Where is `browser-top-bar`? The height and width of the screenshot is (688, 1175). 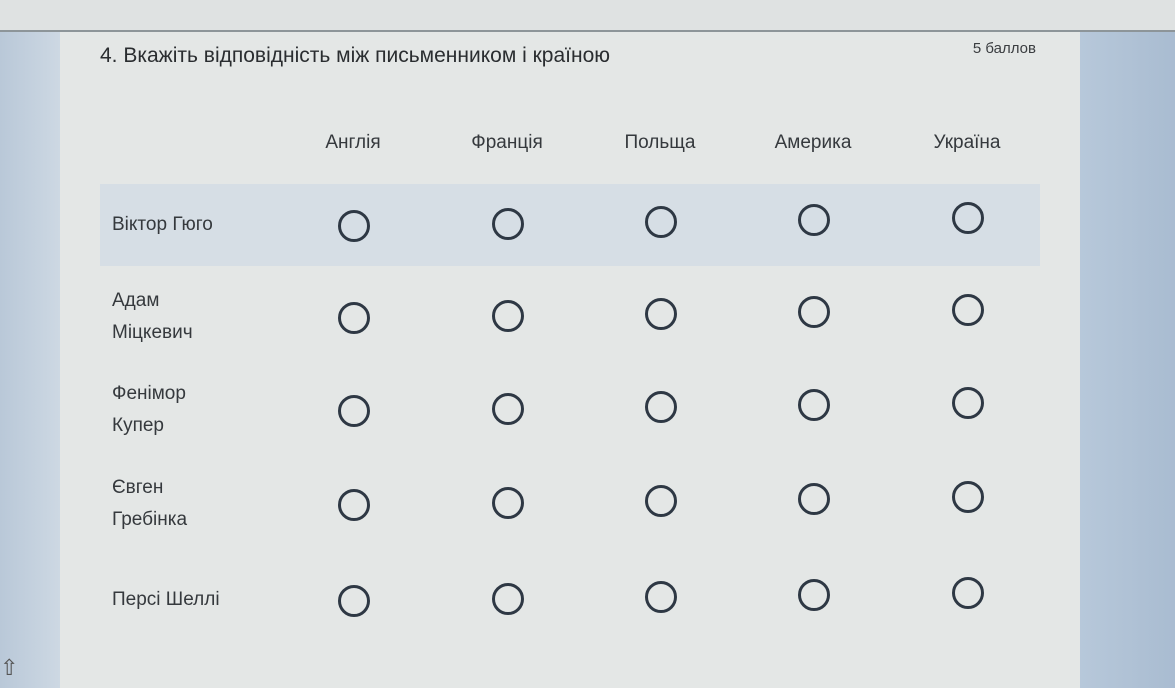 browser-top-bar is located at coordinates (587, 16).